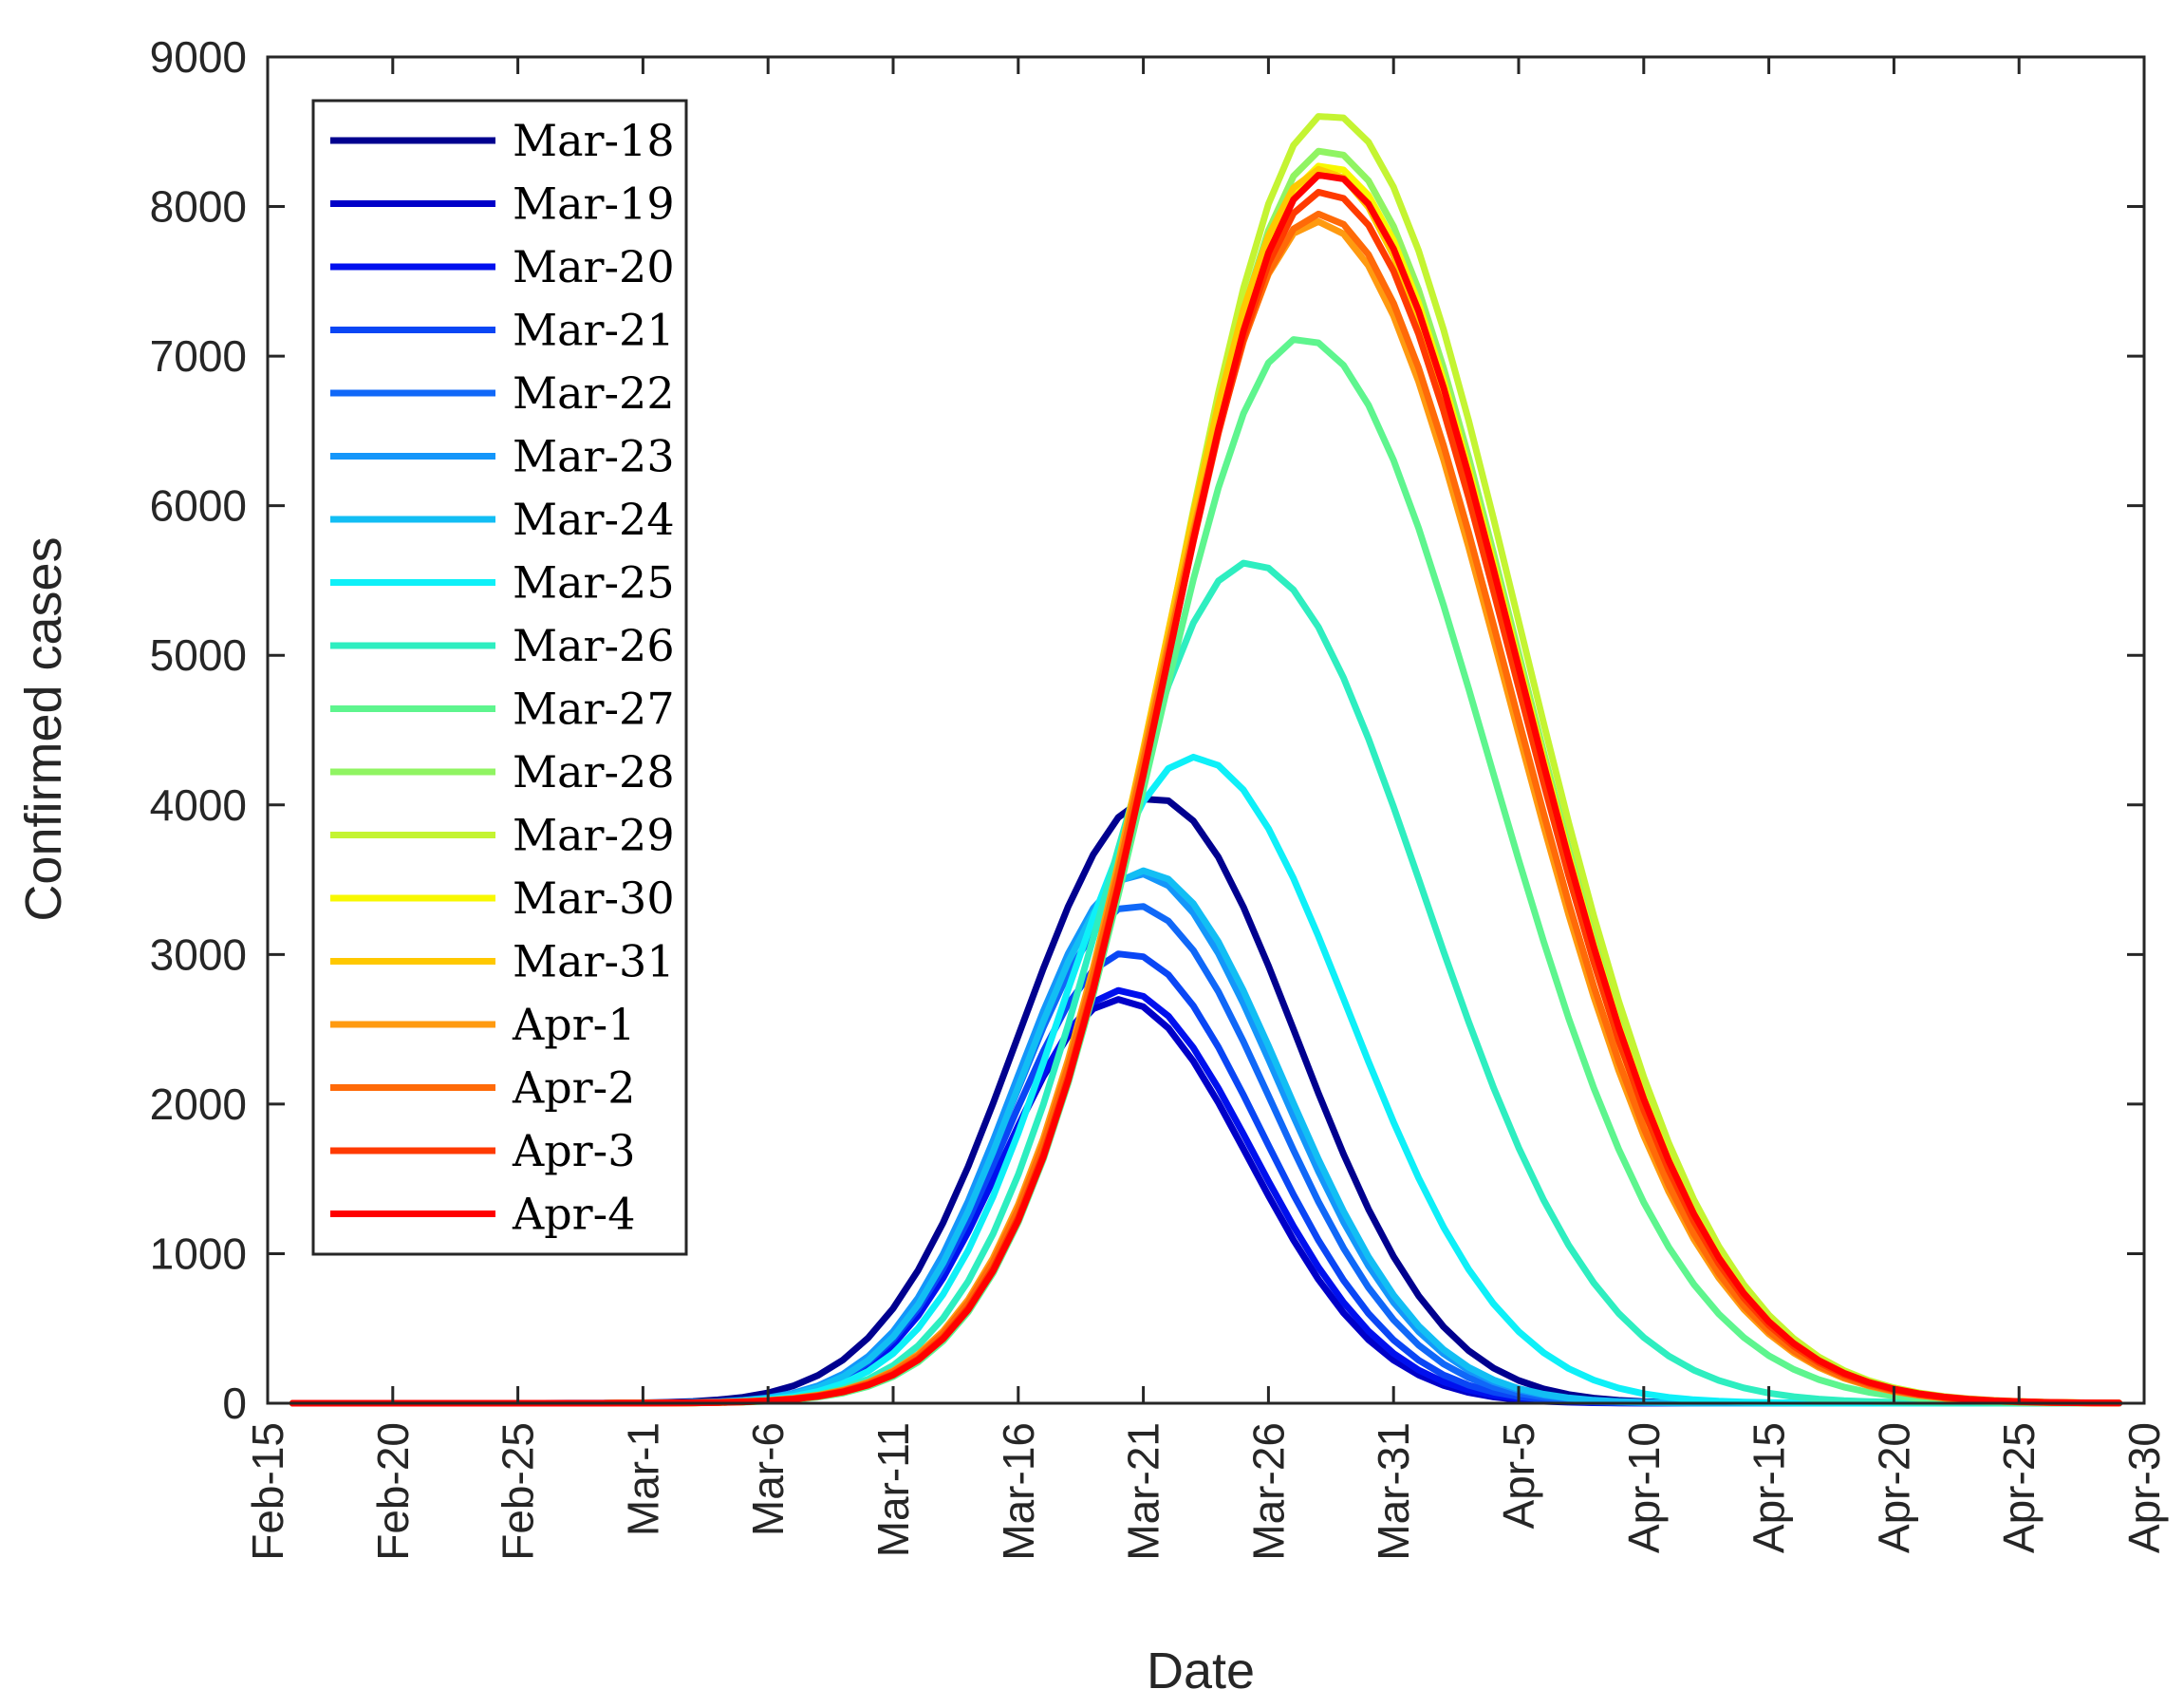 The width and height of the screenshot is (2184, 1708). What do you see at coordinates (594, 961) in the screenshot?
I see `legend-label: Mar-31` at bounding box center [594, 961].